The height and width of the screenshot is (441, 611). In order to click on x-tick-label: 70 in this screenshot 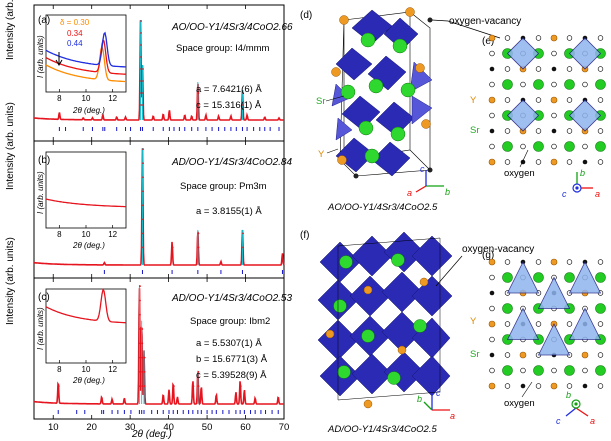, I will do `click(284, 427)`.